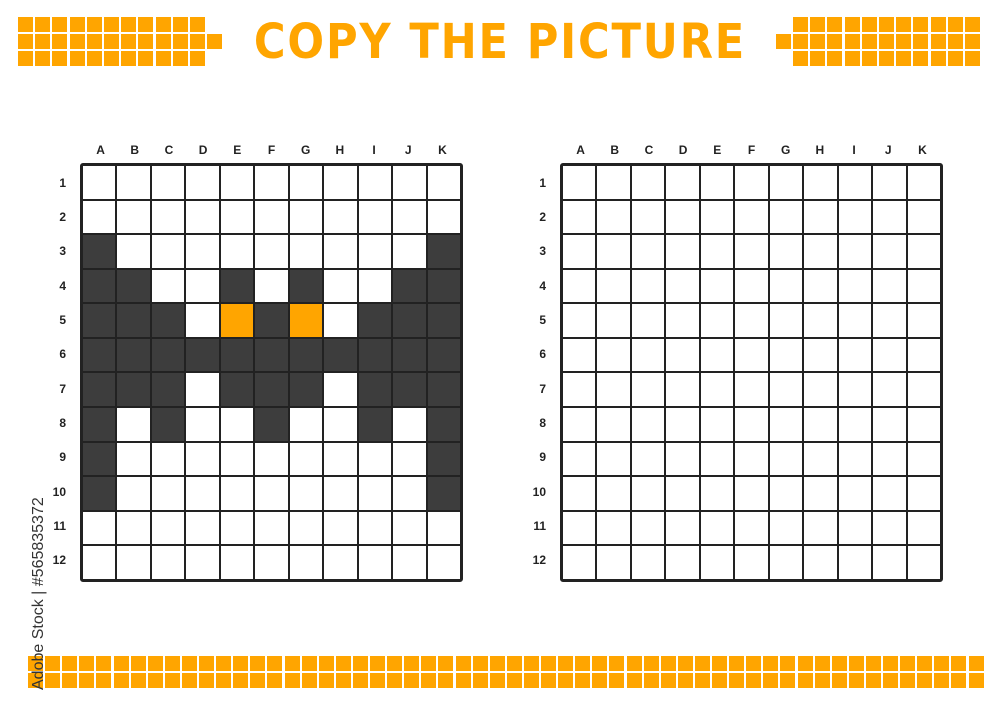  Describe the element at coordinates (648, 251) in the screenshot. I see `grid-cell-C3` at that location.